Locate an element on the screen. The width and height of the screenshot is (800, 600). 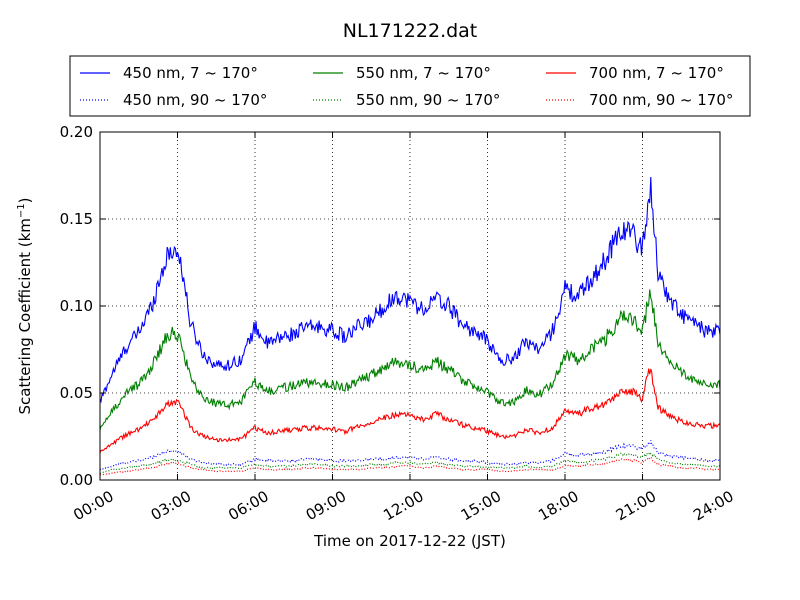
y-label-end: ) is located at coordinates (25, 200).